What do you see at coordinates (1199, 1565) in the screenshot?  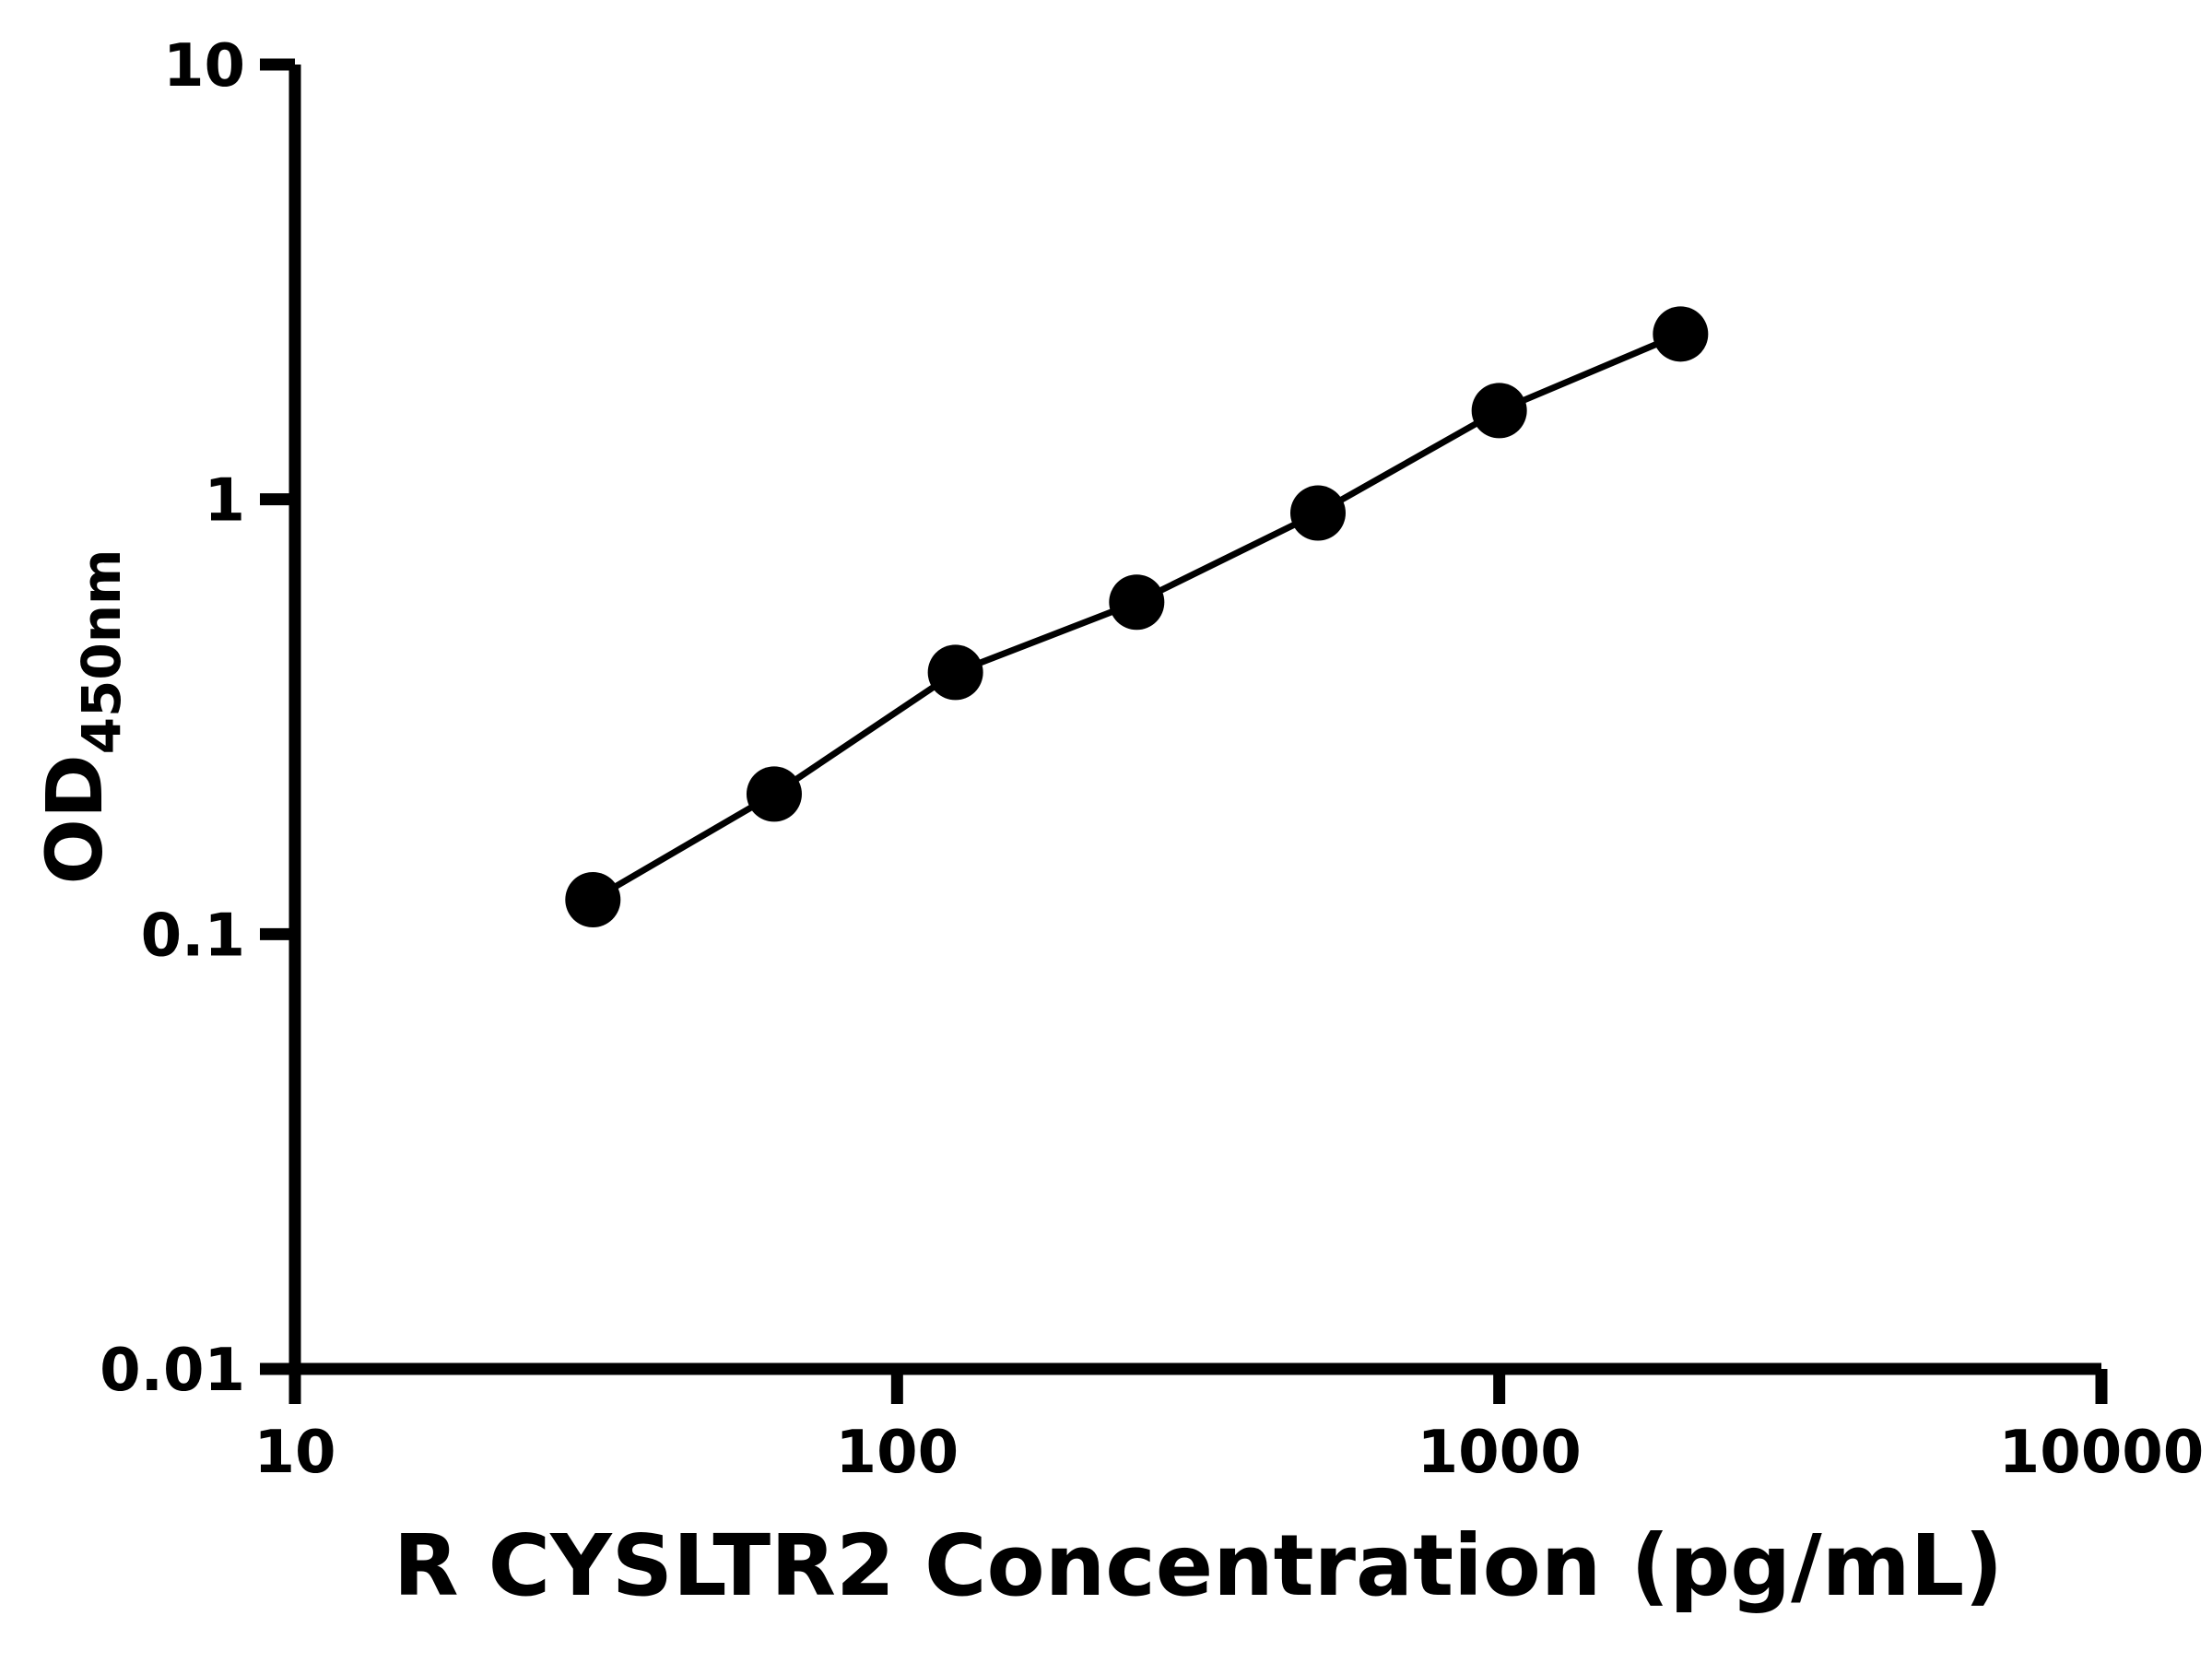 I see `x-axis-title: R CYSLTR2 Concentration (pg/mL)` at bounding box center [1199, 1565].